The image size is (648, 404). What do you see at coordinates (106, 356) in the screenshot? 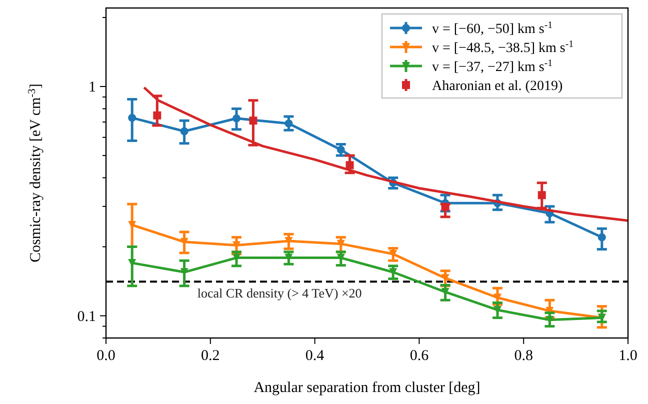
I see `x-tick-label: 0.0` at bounding box center [106, 356].